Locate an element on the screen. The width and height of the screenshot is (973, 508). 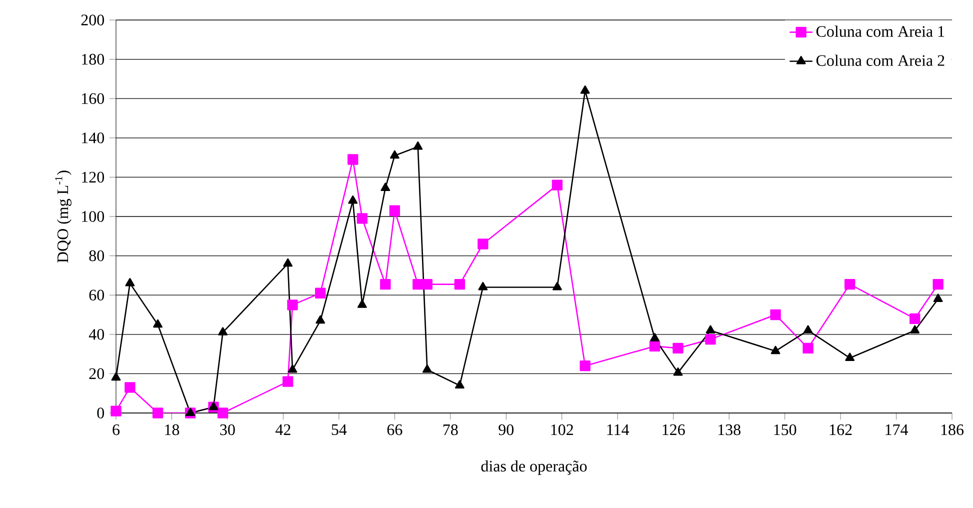
y-tick-label: 100 is located at coordinates (93, 216).